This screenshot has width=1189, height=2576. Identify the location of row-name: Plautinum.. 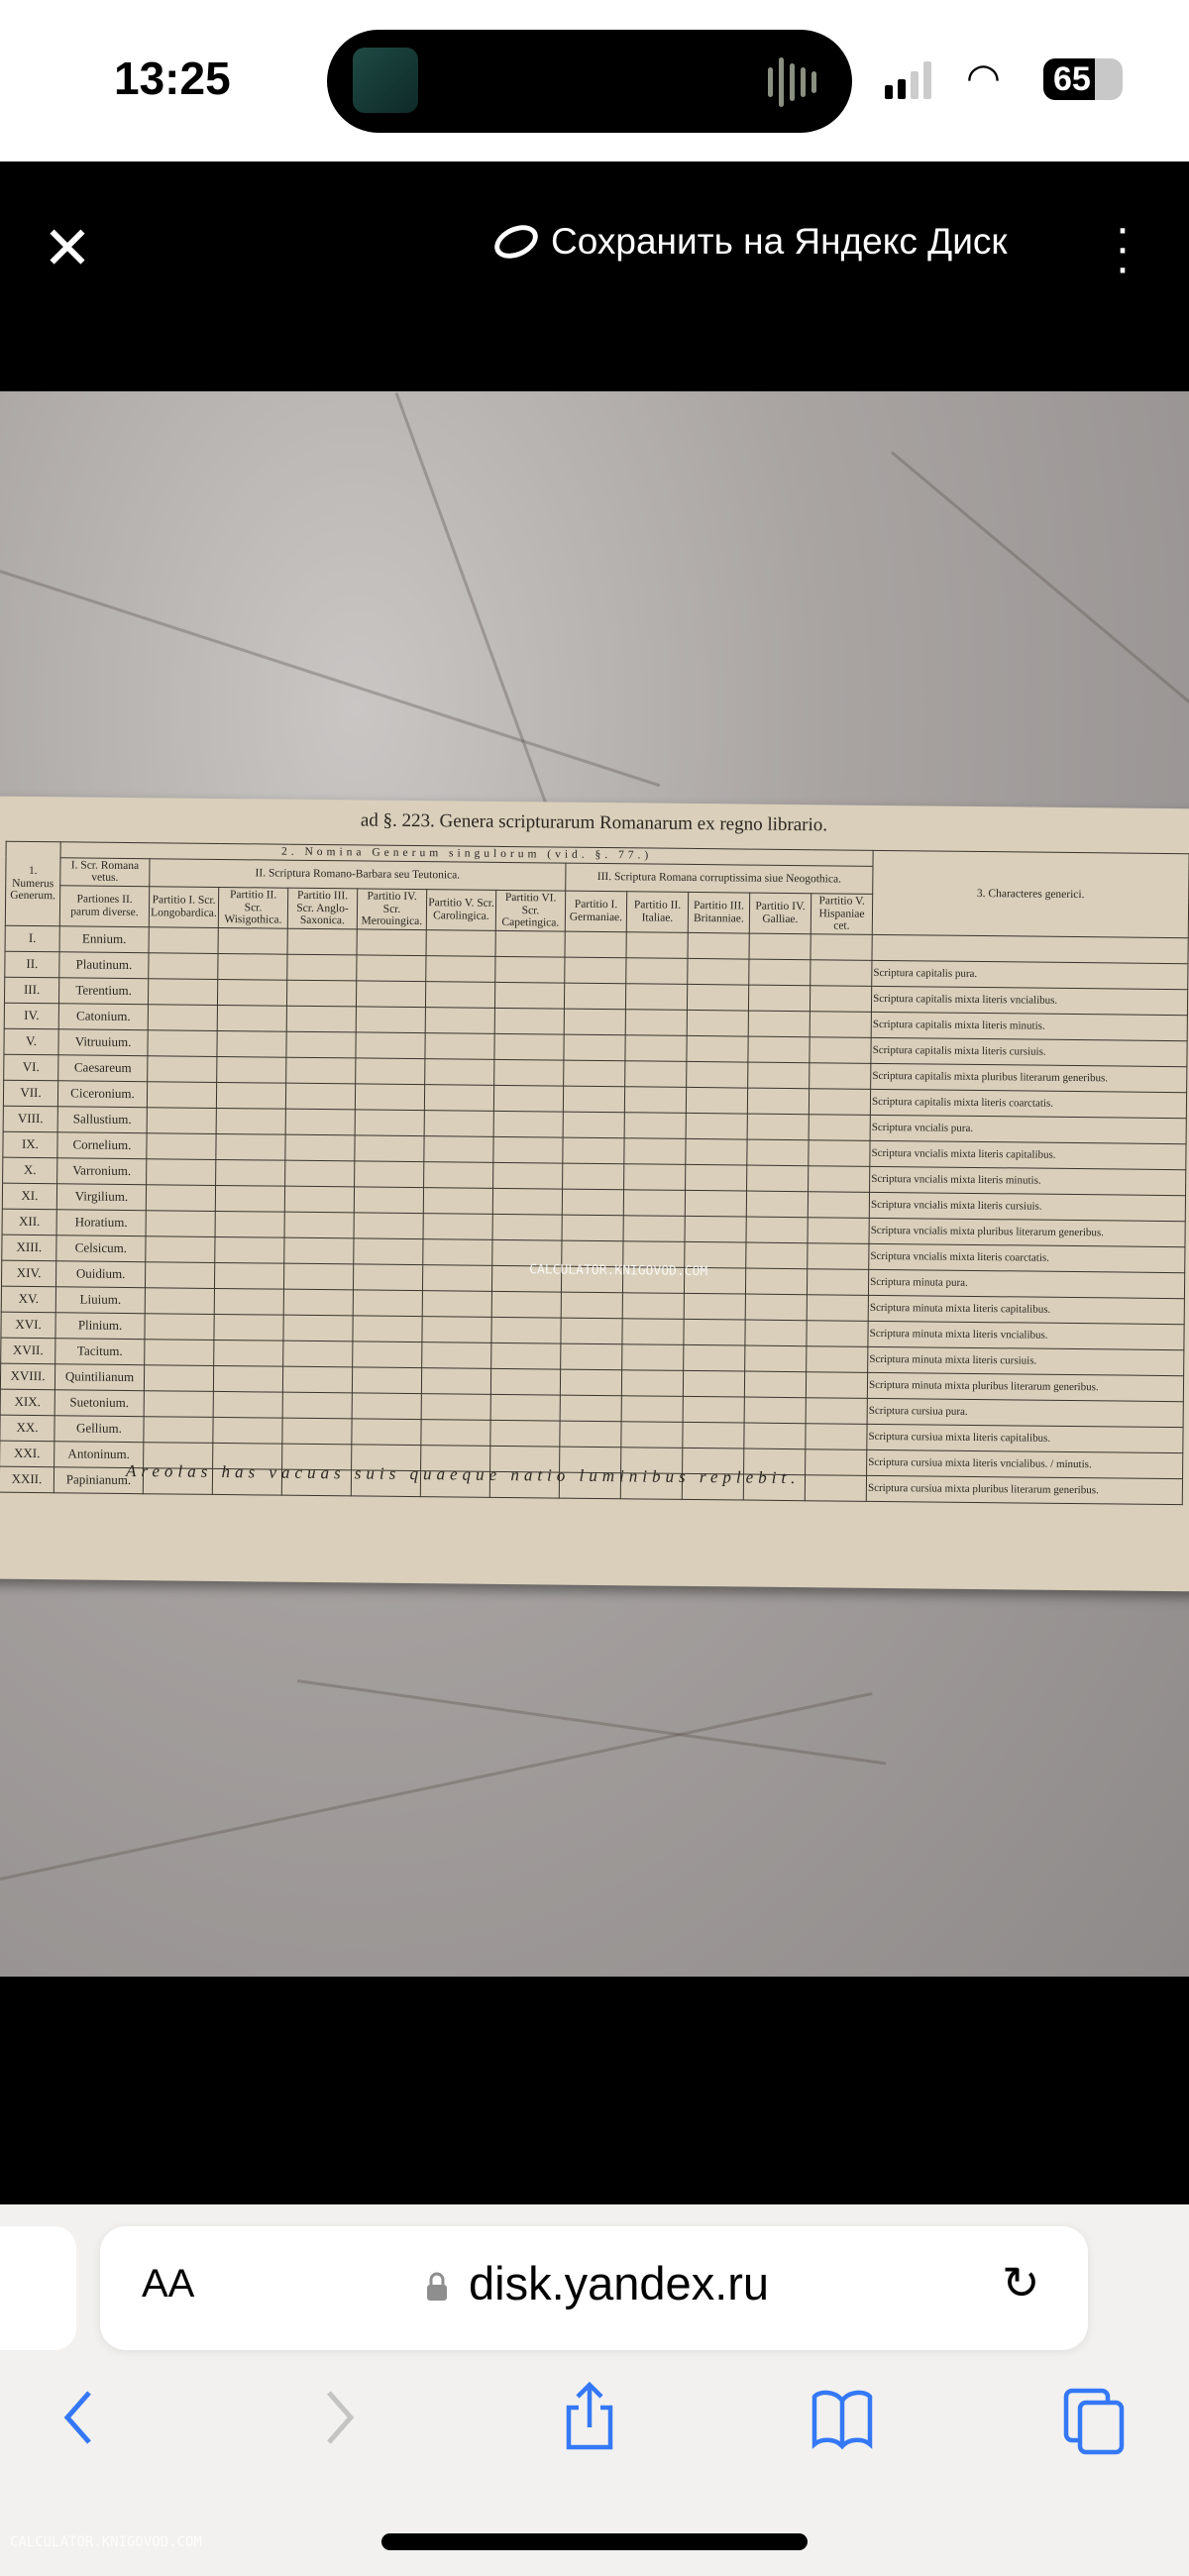
(104, 965).